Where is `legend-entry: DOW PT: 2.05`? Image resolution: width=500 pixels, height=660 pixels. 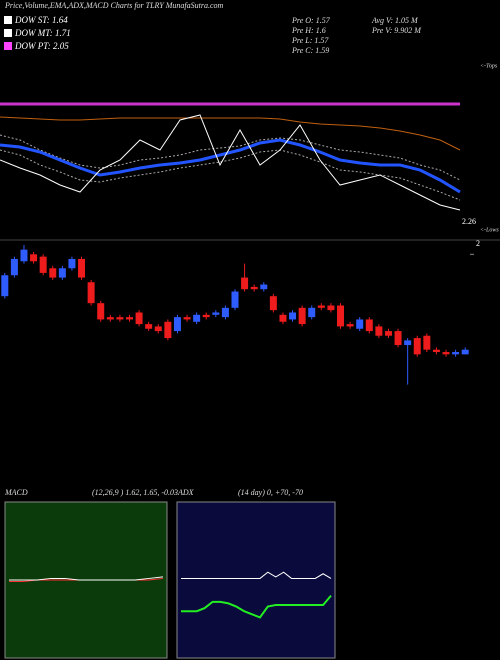
legend-entry: DOW PT: 2.05 is located at coordinates (41, 46).